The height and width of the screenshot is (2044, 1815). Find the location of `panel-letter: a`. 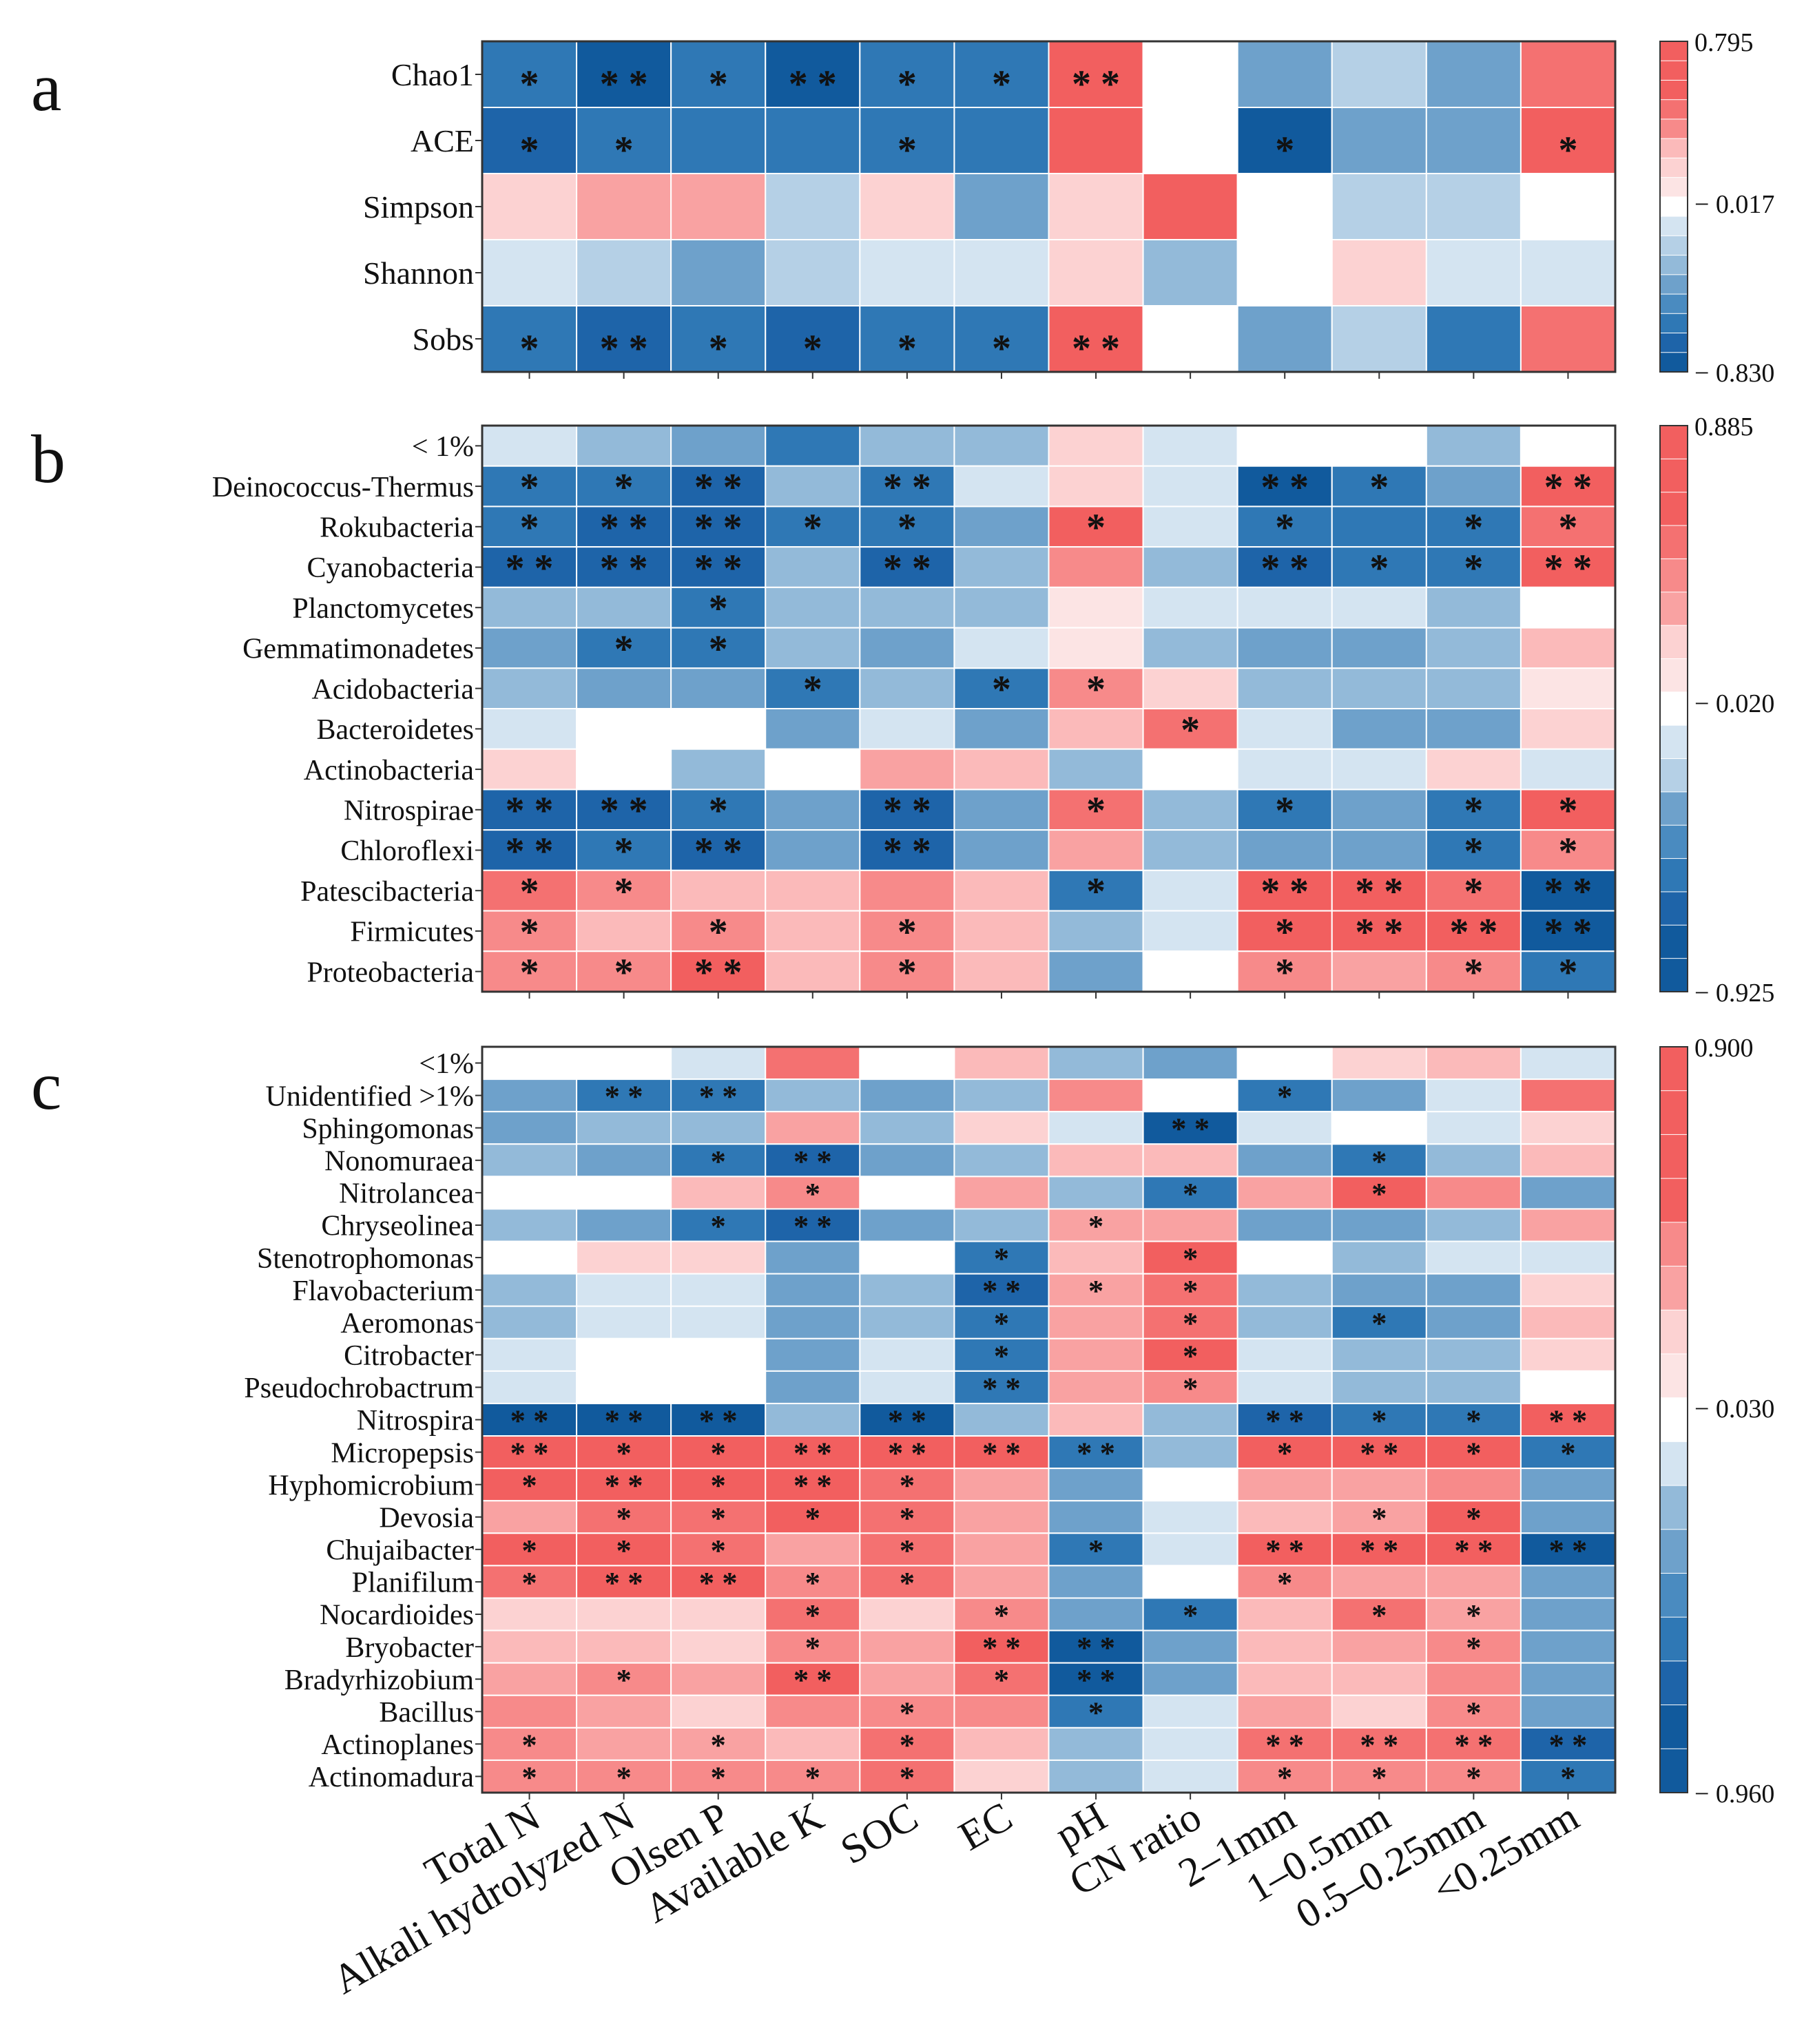

panel-letter: a is located at coordinates (46, 87).